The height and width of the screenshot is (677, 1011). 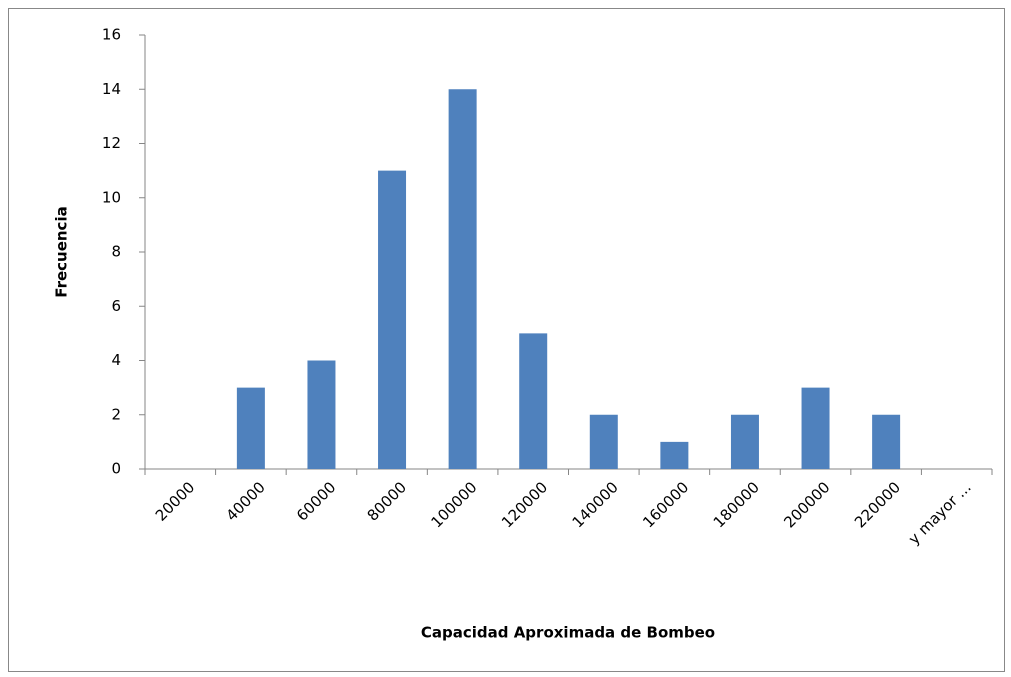 I want to click on y-tick-label: 8, so click(x=116, y=252).